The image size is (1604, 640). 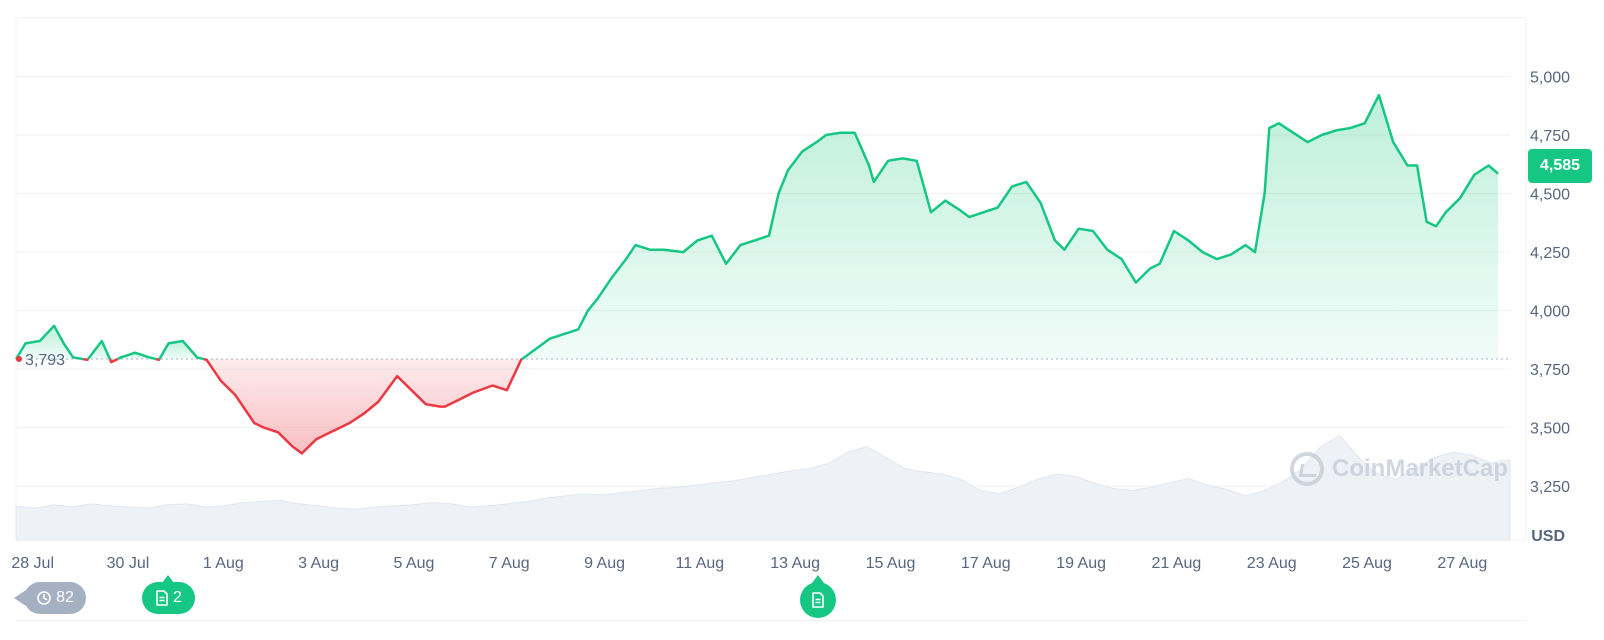 What do you see at coordinates (1550, 253) in the screenshot?
I see `y-tick-label: 4,250` at bounding box center [1550, 253].